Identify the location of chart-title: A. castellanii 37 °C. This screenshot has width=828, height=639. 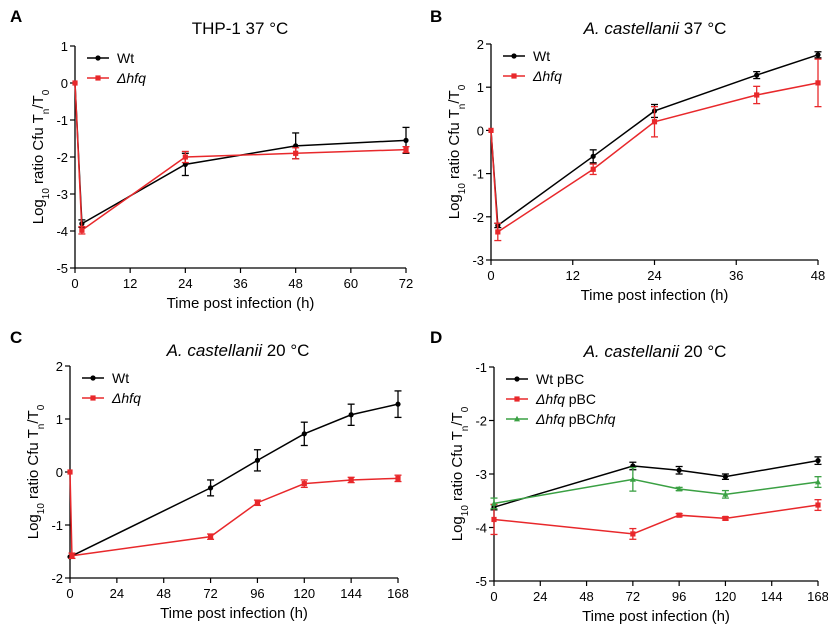
(655, 28).